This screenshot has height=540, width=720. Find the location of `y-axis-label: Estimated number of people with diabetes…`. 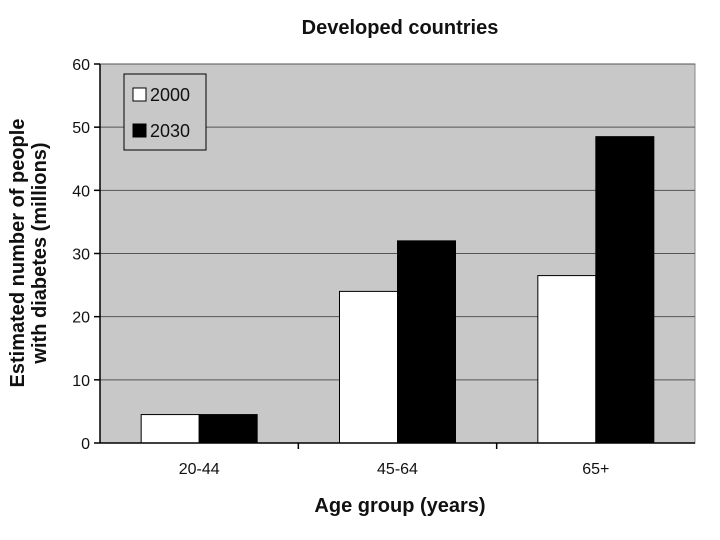

y-axis-label: Estimated number of people with diabetes… is located at coordinates (29, 253).